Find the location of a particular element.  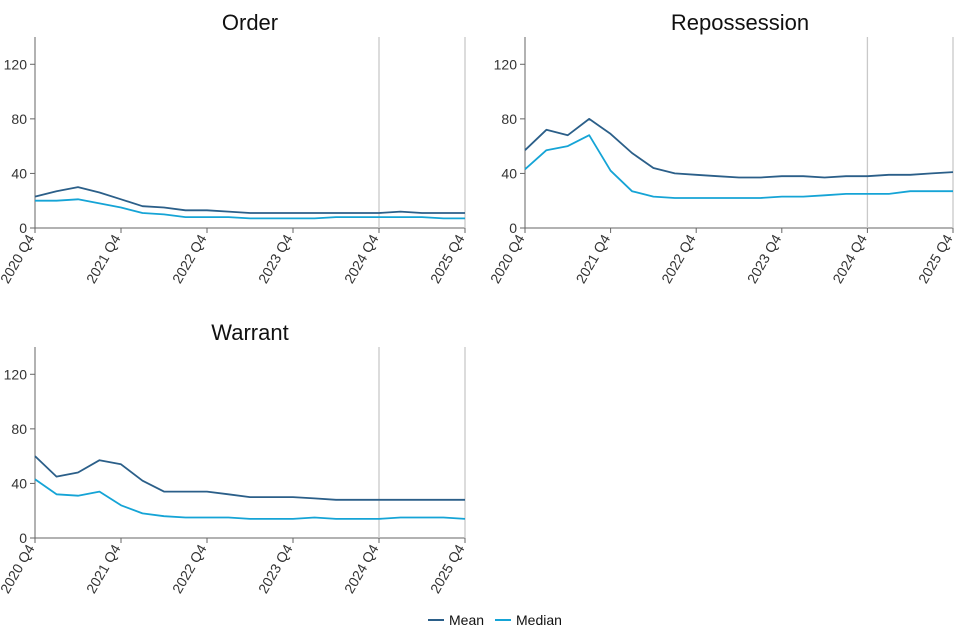

panel-title: Repossession is located at coordinates (740, 22).